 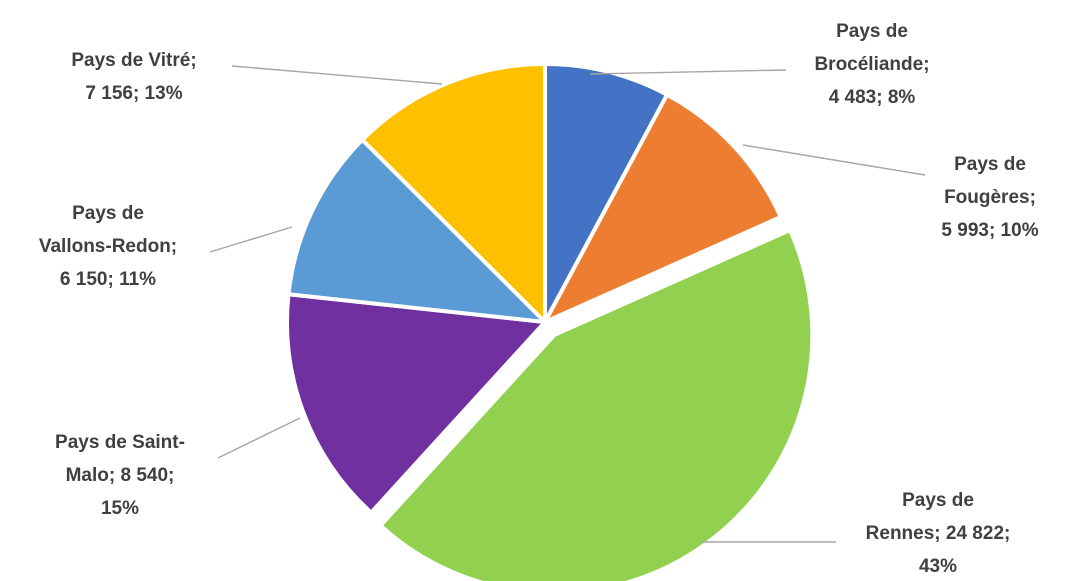 What do you see at coordinates (133, 77) in the screenshot?
I see `data-label-pays-de-vitre: Pays de Vitré; 7 156; 13%` at bounding box center [133, 77].